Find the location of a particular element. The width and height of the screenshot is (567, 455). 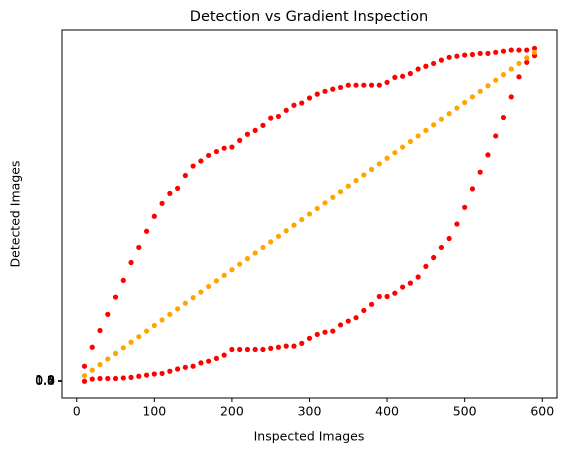

y-tick-label: 0.2 is located at coordinates (45, 380).